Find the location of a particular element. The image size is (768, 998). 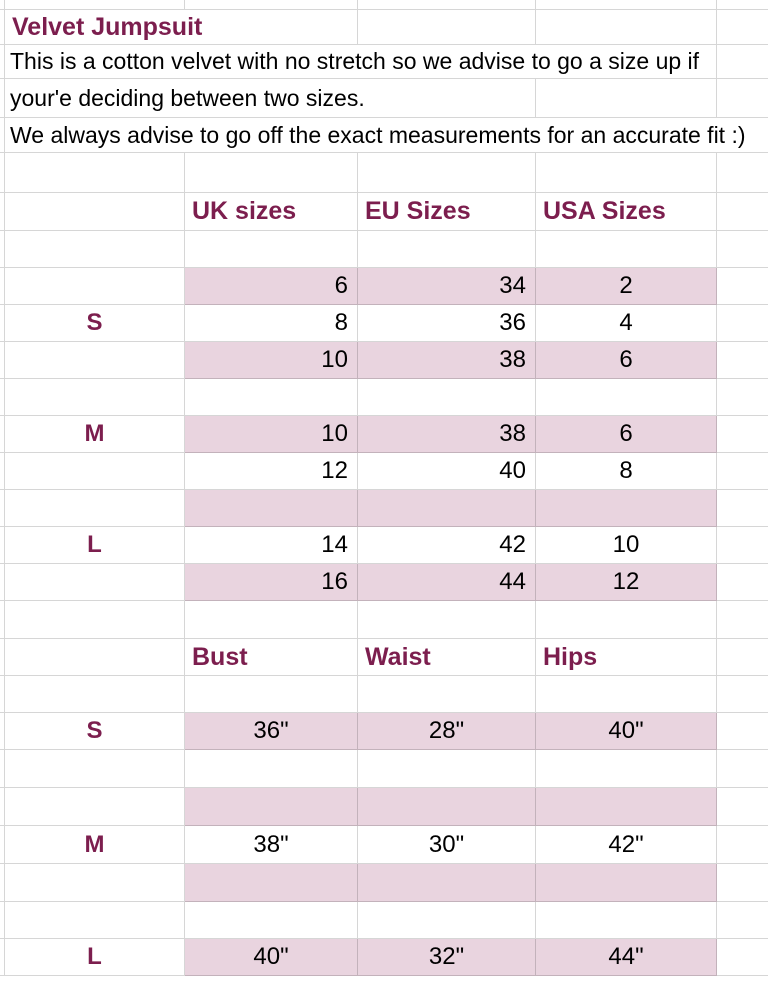

cell-B25 is located at coordinates (271, 883).